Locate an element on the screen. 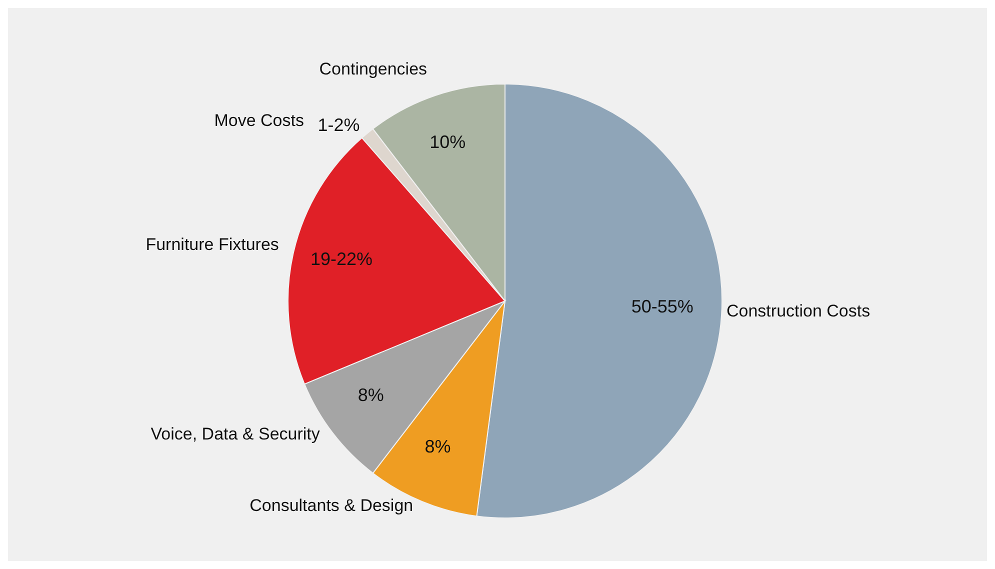 The image size is (995, 569). slice-label: Contingencies is located at coordinates (373, 69).